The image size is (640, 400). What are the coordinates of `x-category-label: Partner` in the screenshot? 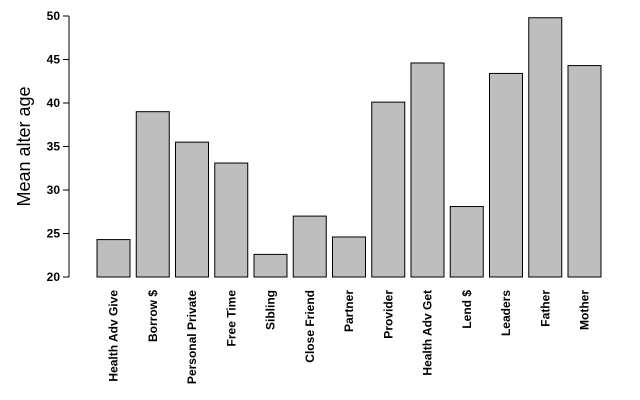 It's located at (349, 311).